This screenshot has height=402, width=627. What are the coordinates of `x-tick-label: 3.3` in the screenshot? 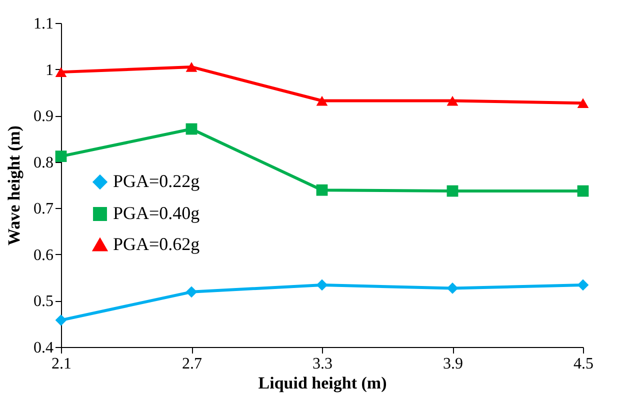 It's located at (322, 364).